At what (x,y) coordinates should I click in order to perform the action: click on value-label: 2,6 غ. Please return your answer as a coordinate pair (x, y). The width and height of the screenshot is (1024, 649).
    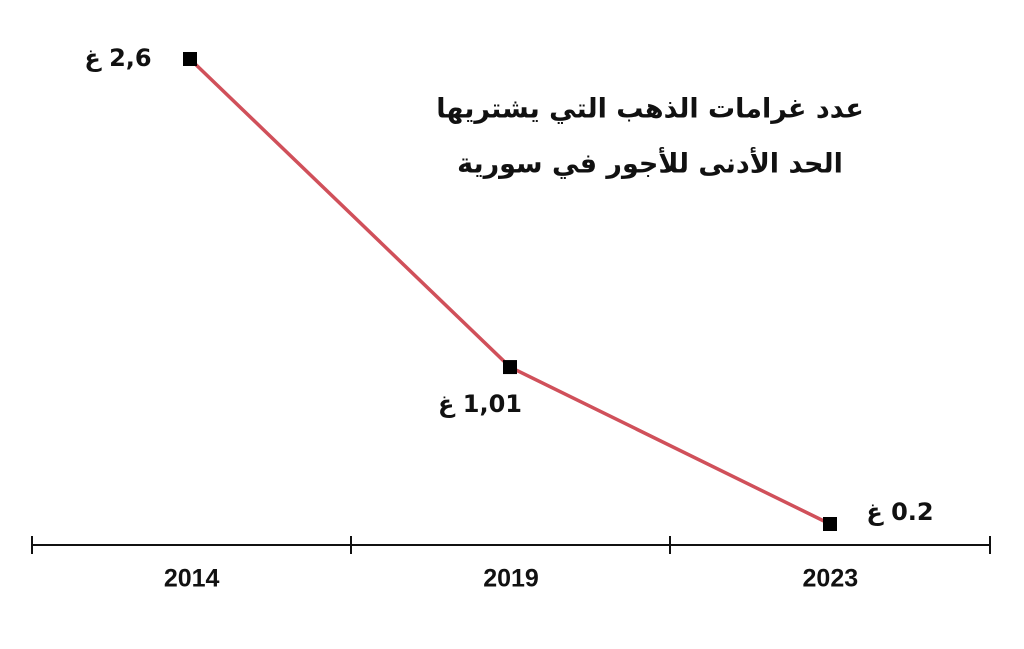
    Looking at the image, I should click on (117, 58).